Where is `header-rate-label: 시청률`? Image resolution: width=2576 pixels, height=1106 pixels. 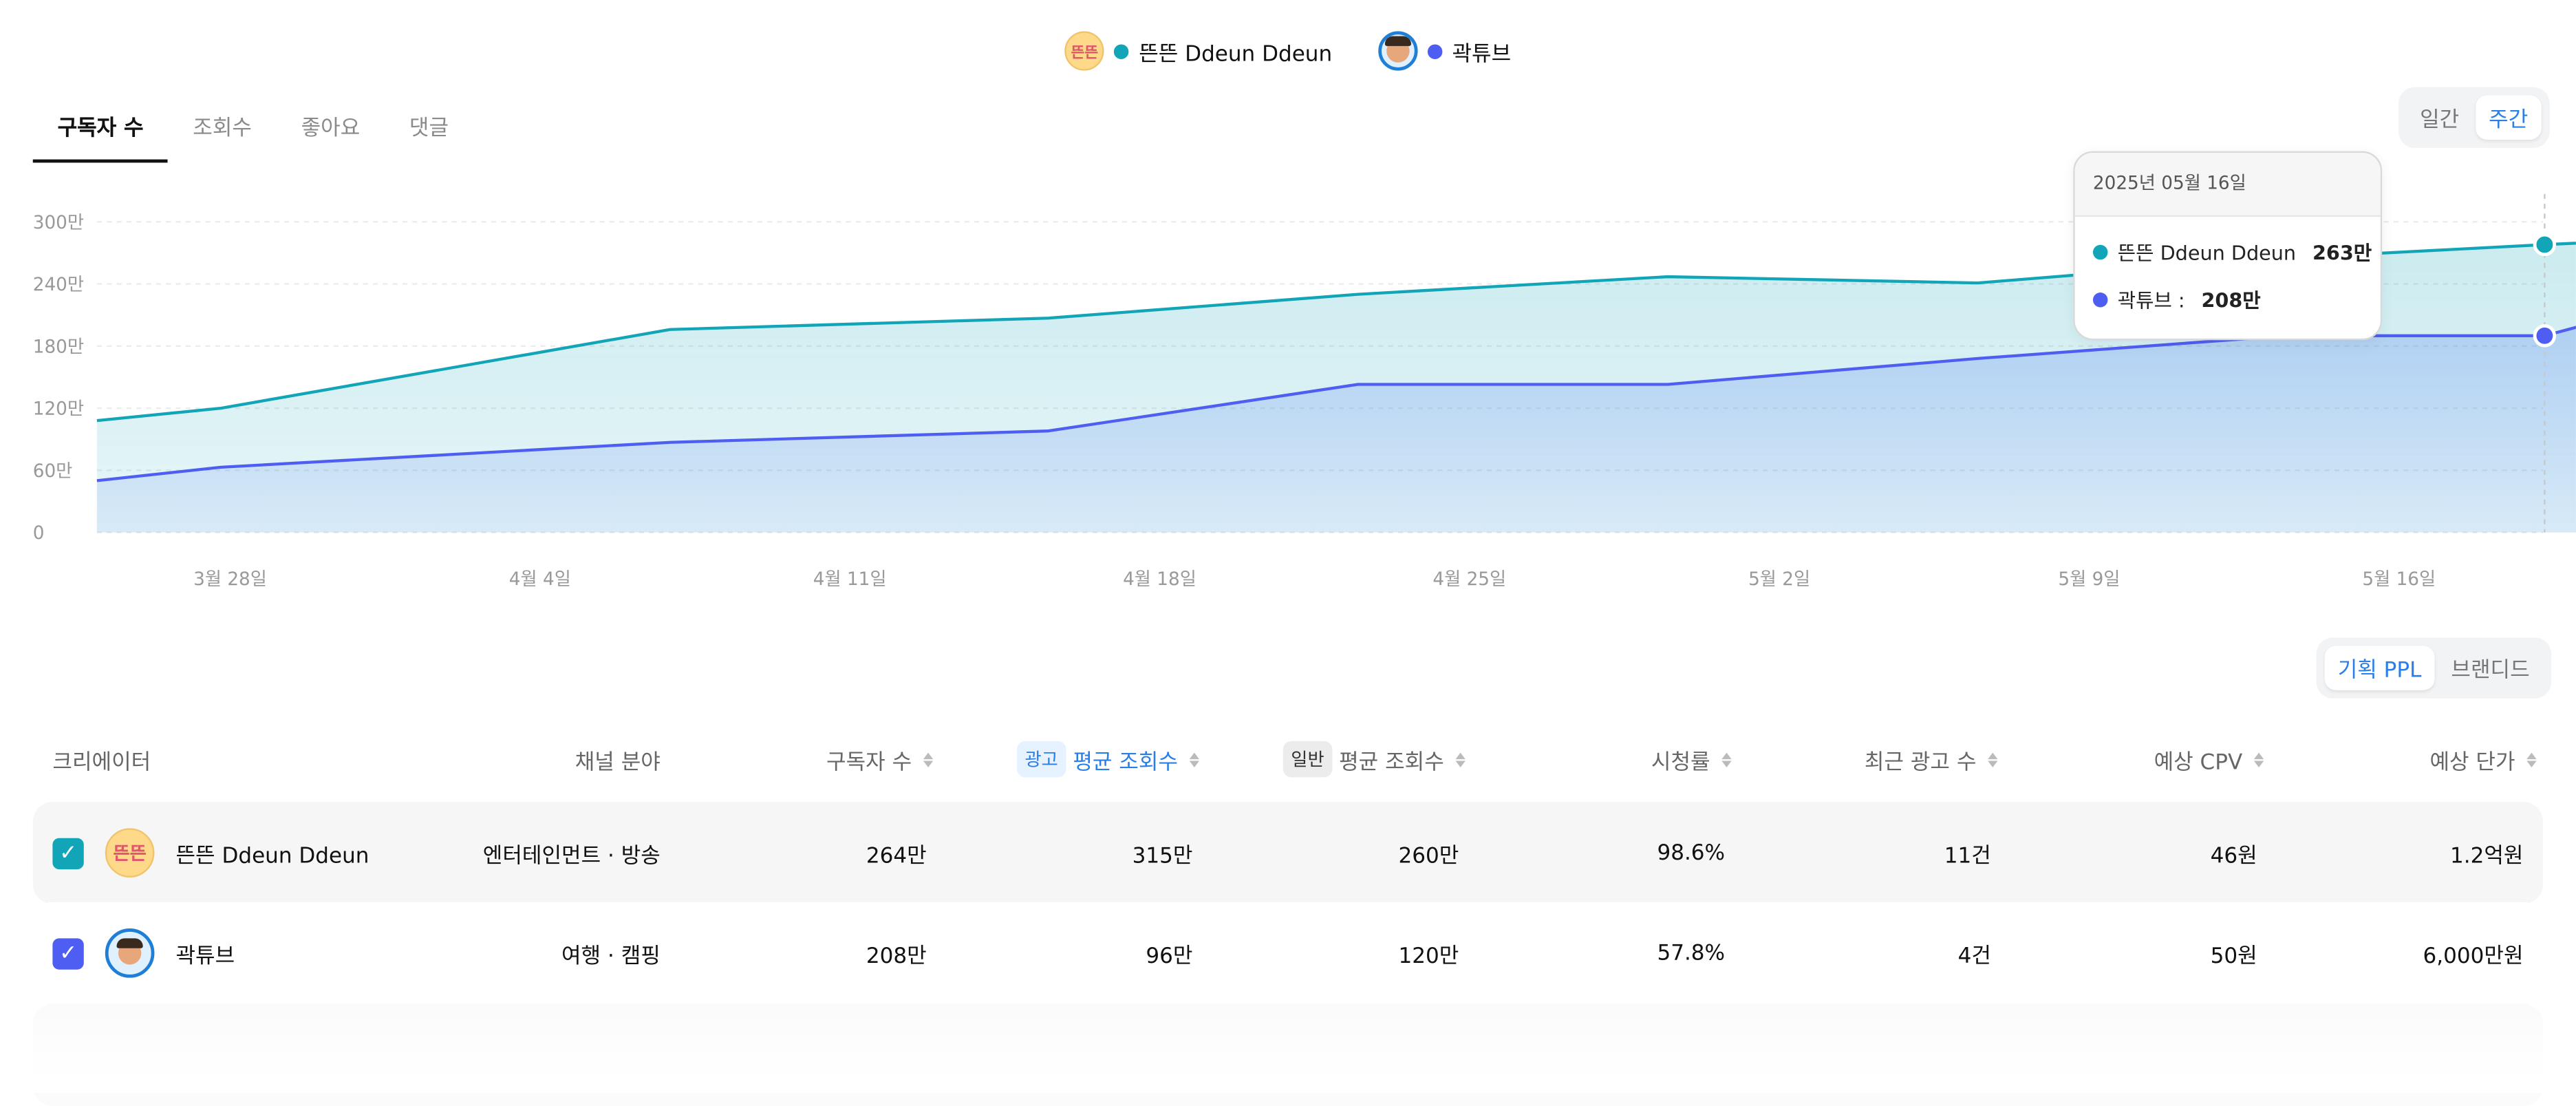
header-rate-label: 시청률 is located at coordinates (1681, 762).